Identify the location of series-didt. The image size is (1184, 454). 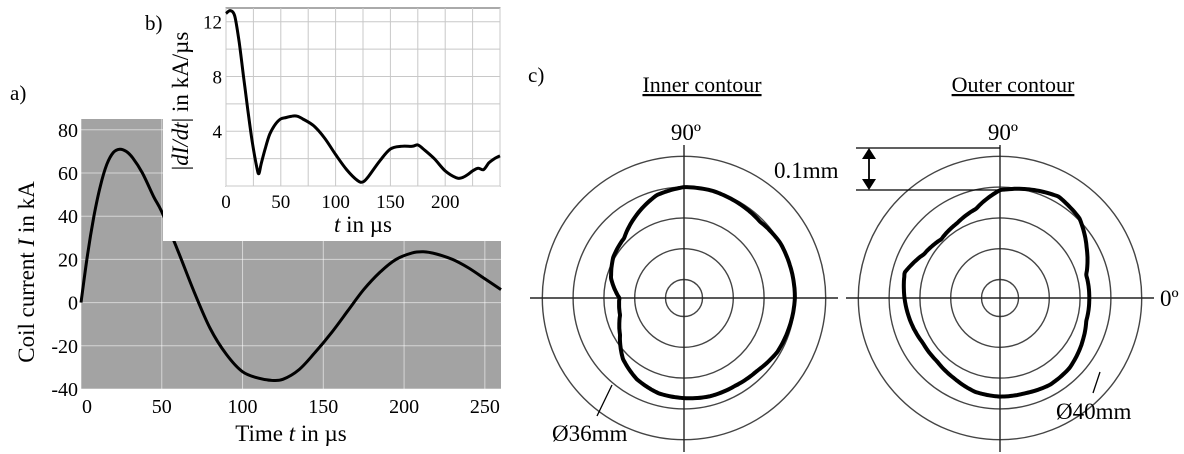
(363, 96).